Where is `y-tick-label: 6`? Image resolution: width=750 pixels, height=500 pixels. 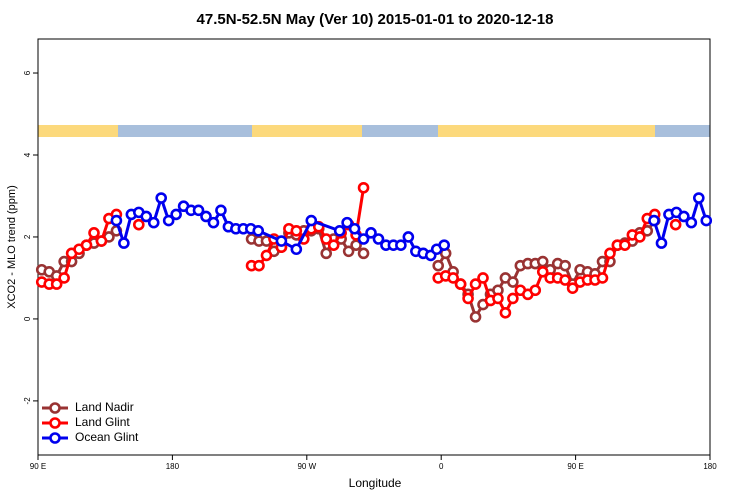 y-tick-label: 6 is located at coordinates (27, 72).